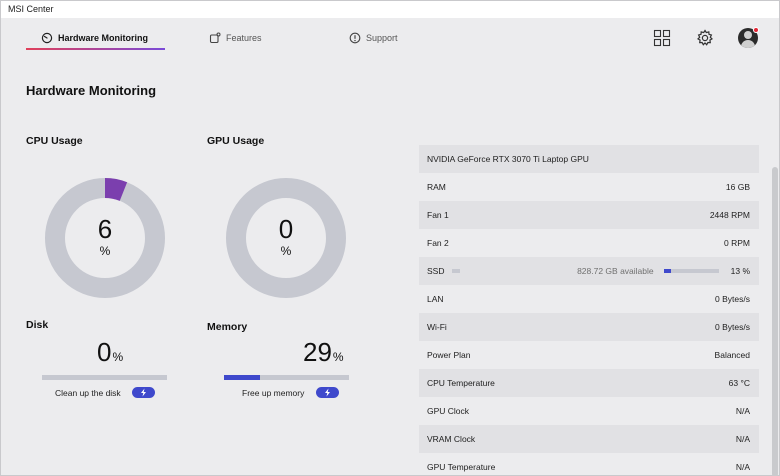  What do you see at coordinates (355, 38) in the screenshot?
I see `support-icon` at bounding box center [355, 38].